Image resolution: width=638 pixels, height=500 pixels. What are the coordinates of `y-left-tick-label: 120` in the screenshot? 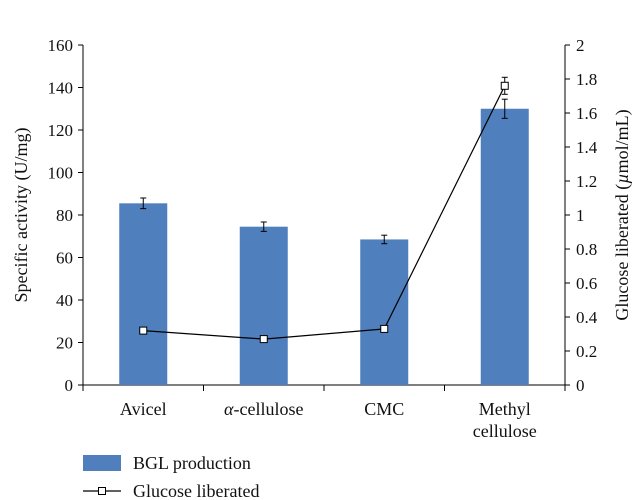 It's located at (61, 130).